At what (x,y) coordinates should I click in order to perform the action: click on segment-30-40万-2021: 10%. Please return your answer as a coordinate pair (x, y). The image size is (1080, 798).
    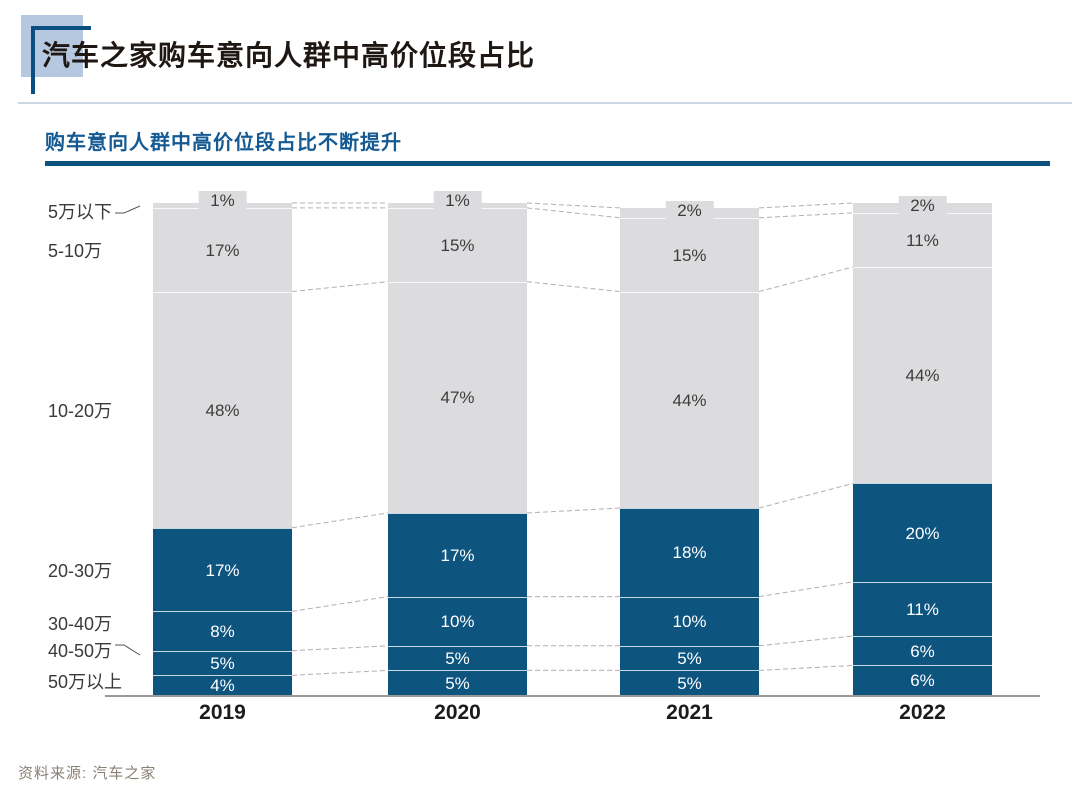
    Looking at the image, I should click on (689, 621).